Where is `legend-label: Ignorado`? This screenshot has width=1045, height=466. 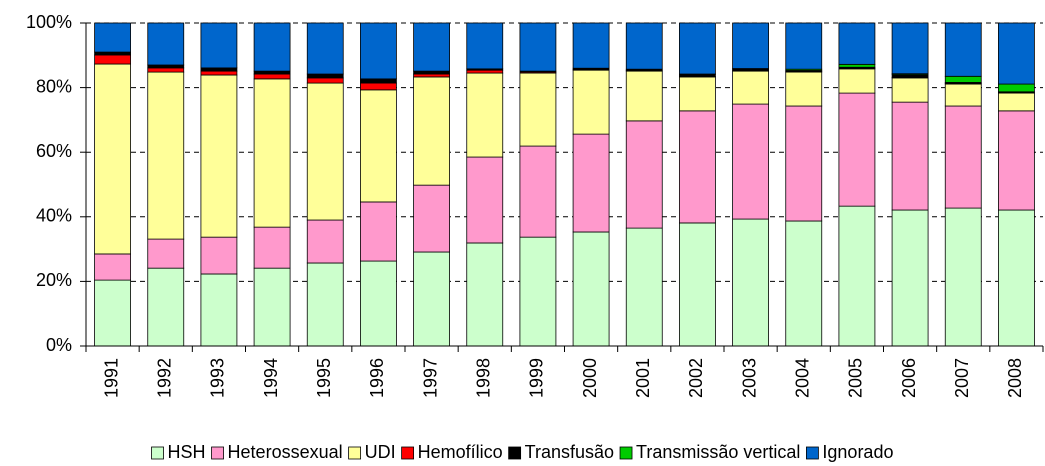 legend-label: Ignorado is located at coordinates (857, 452).